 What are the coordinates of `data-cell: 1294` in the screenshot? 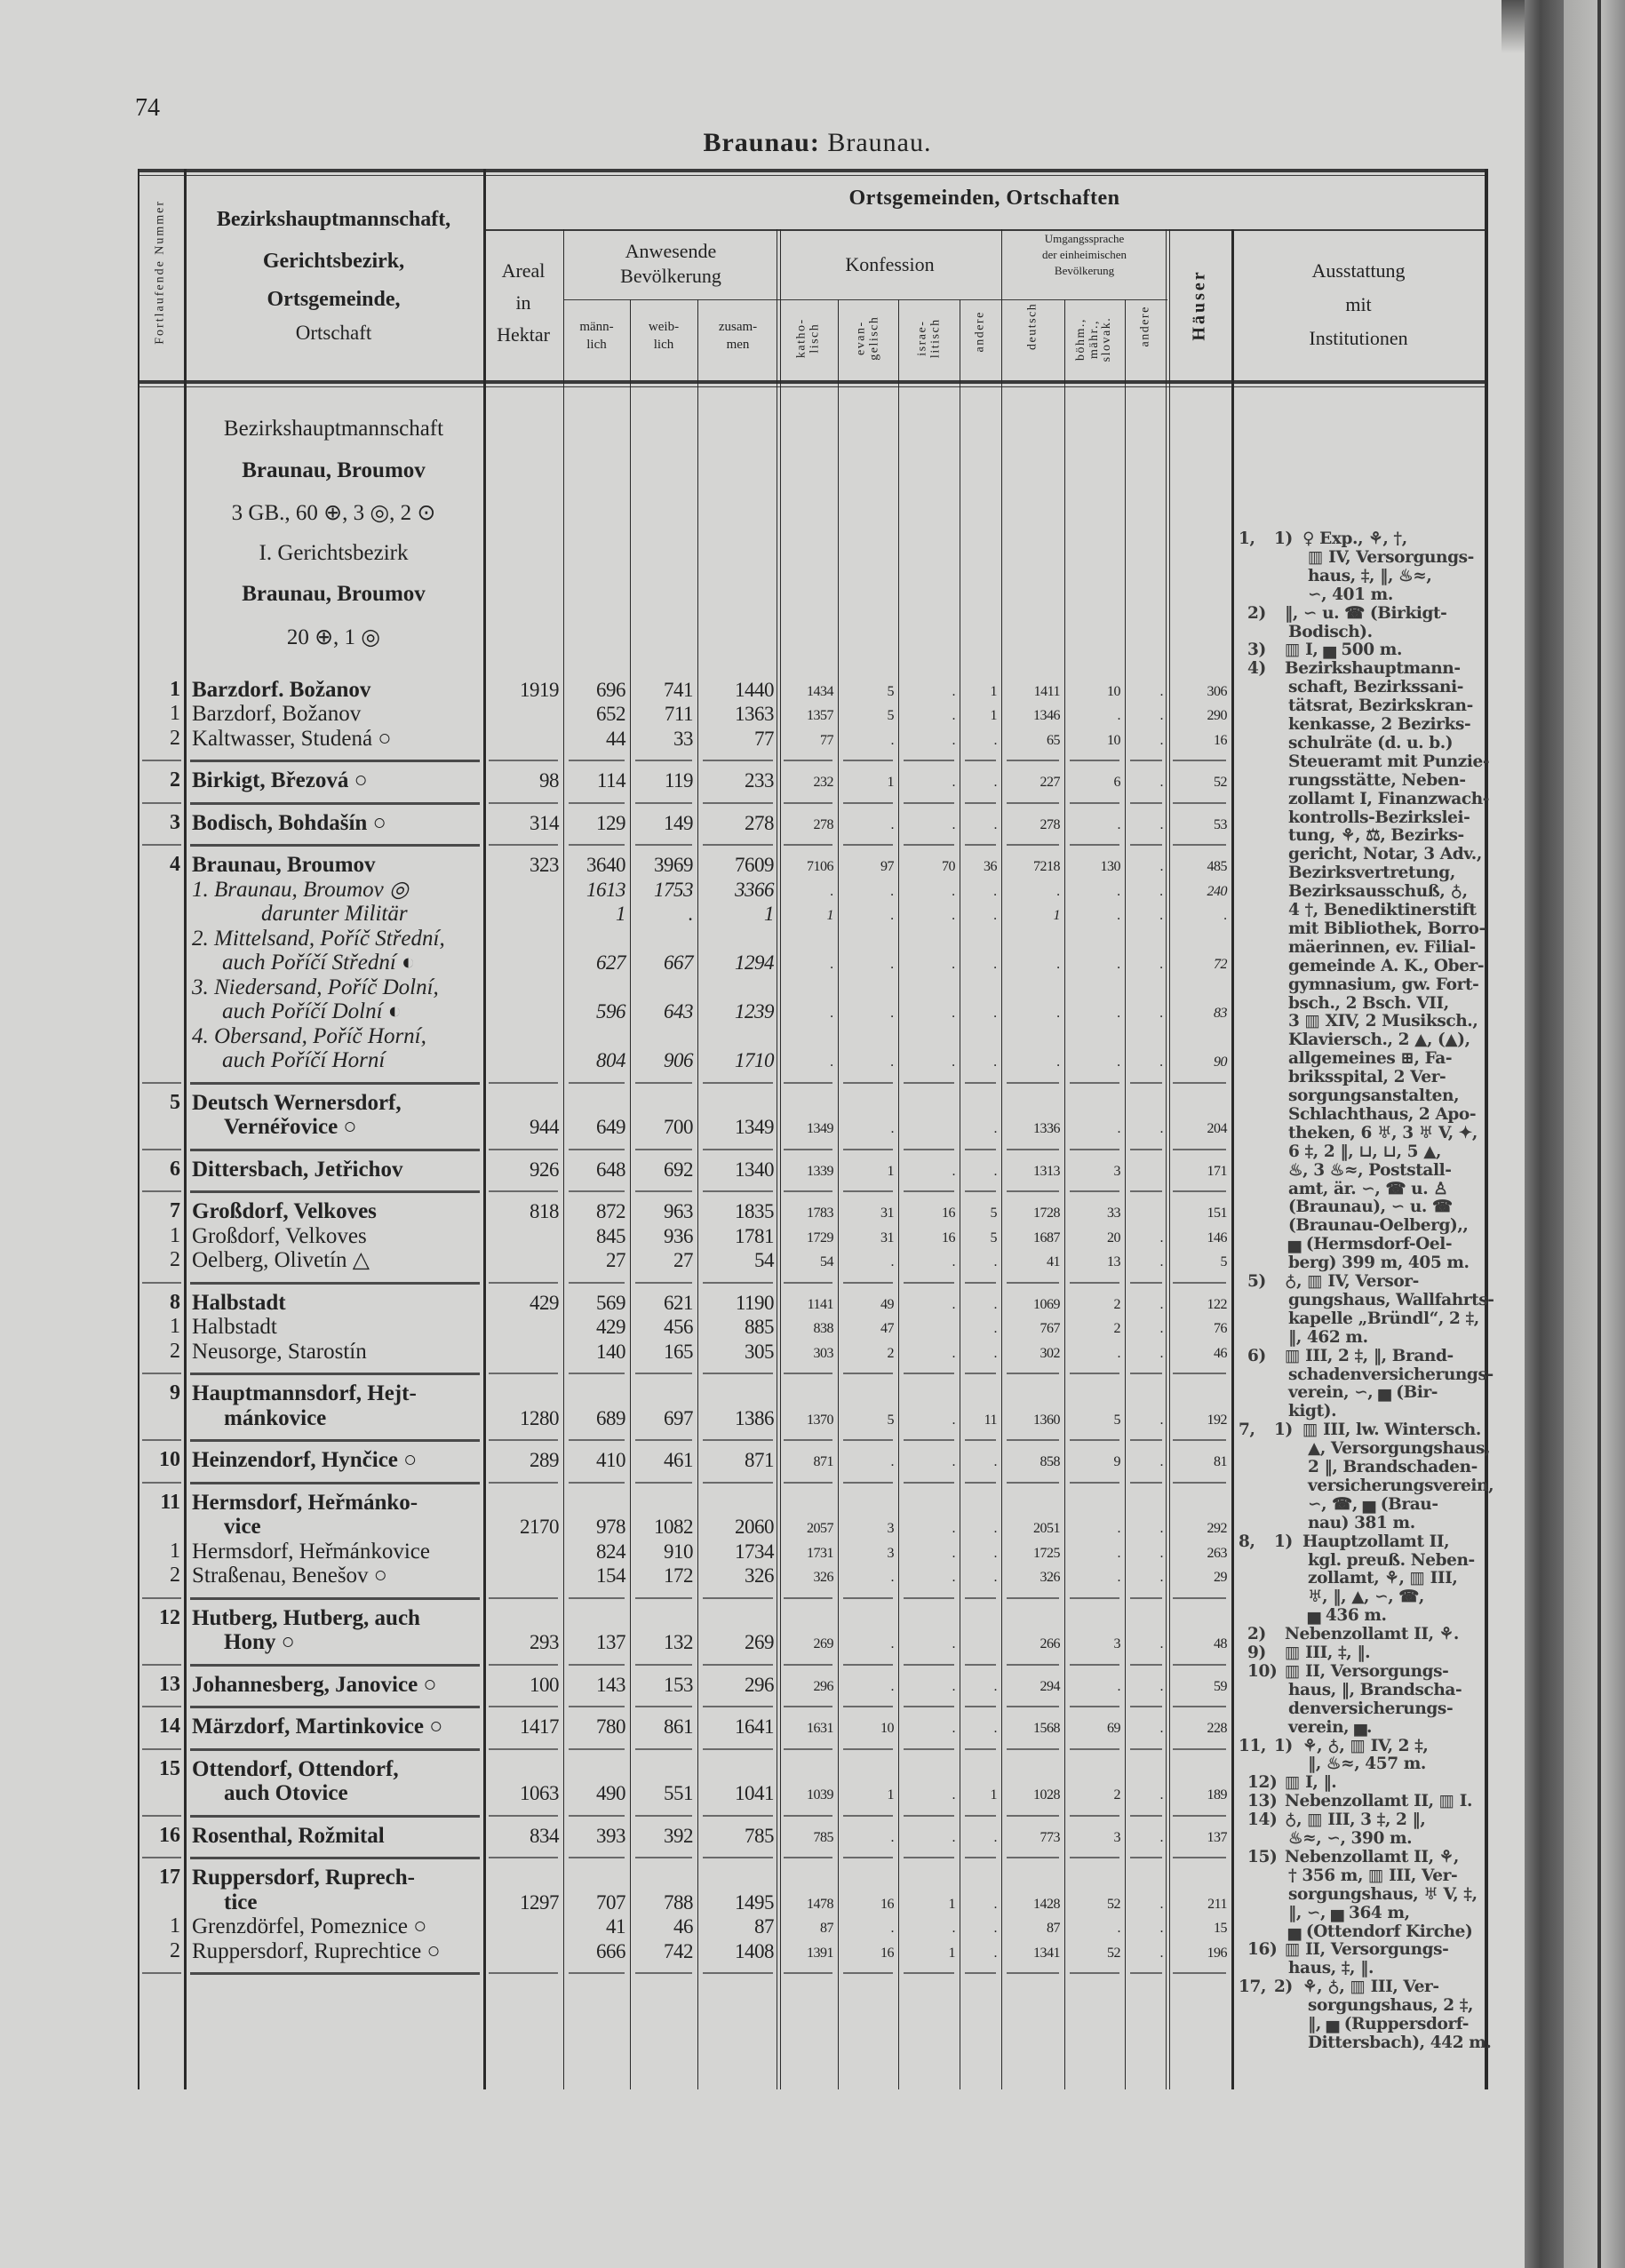 It's located at (755, 962).